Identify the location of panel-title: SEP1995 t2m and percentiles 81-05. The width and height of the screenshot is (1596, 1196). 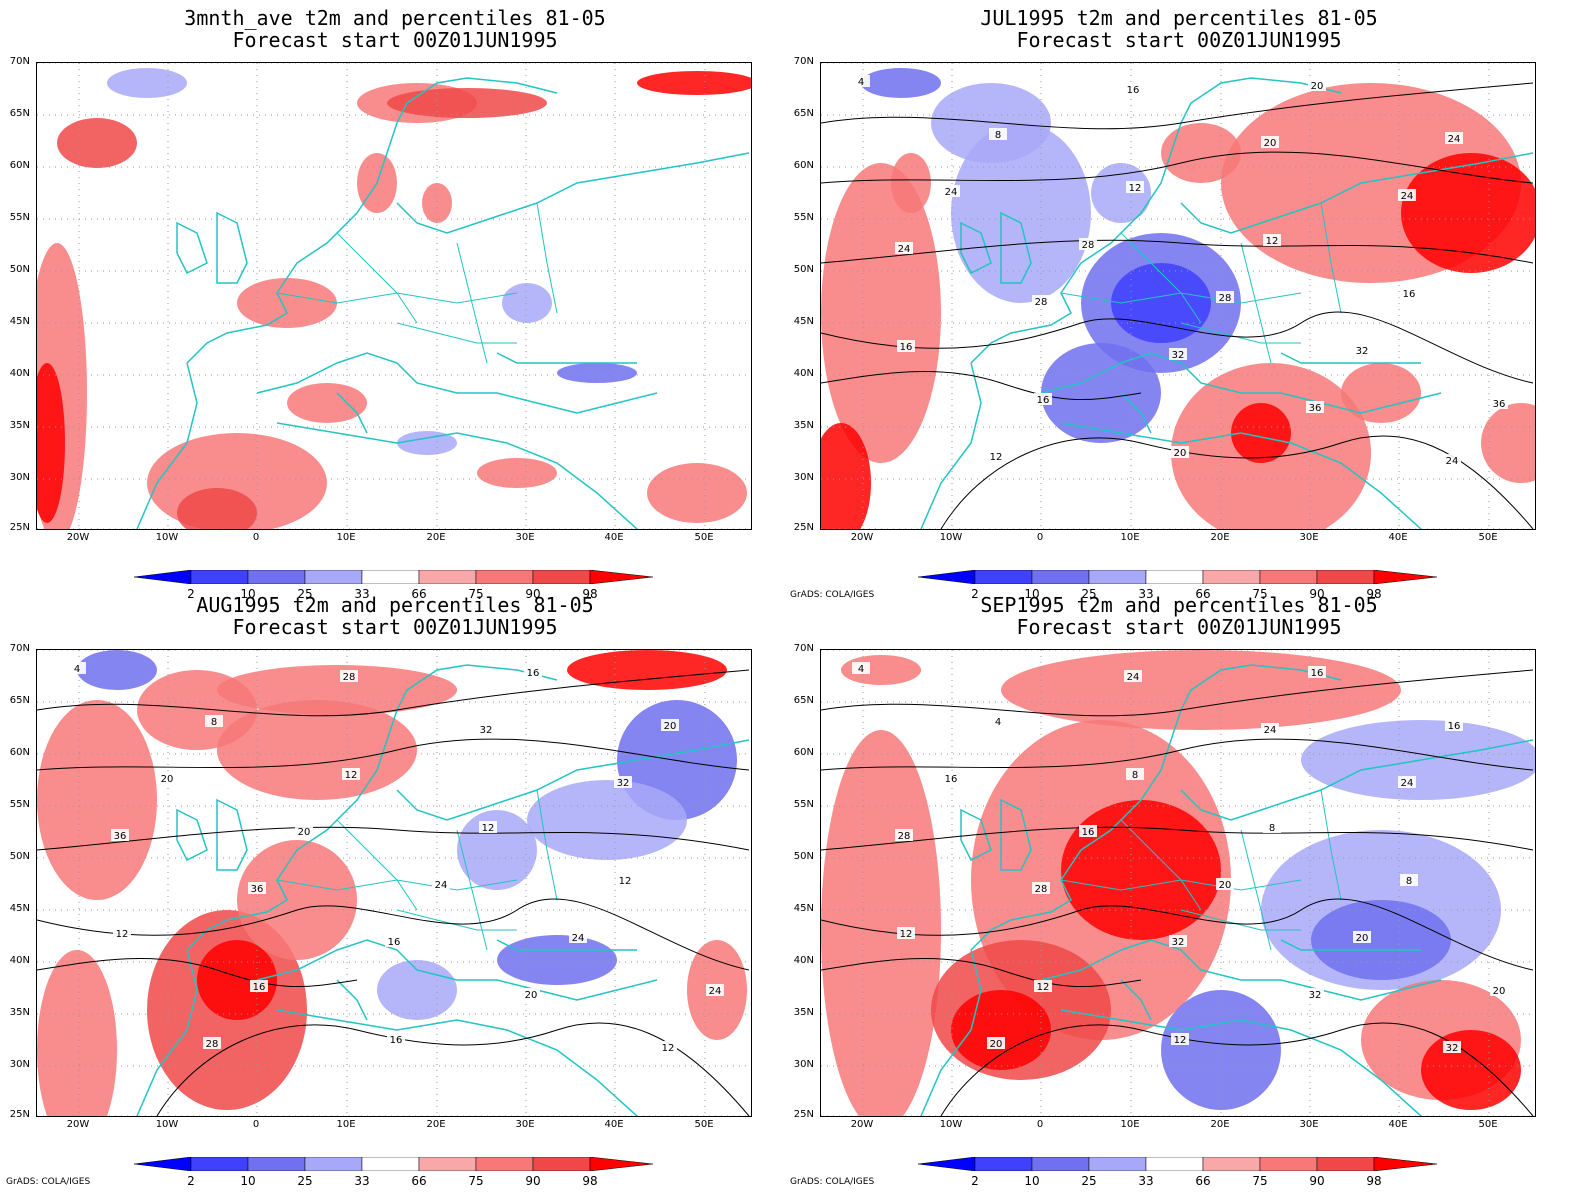
(1179, 605).